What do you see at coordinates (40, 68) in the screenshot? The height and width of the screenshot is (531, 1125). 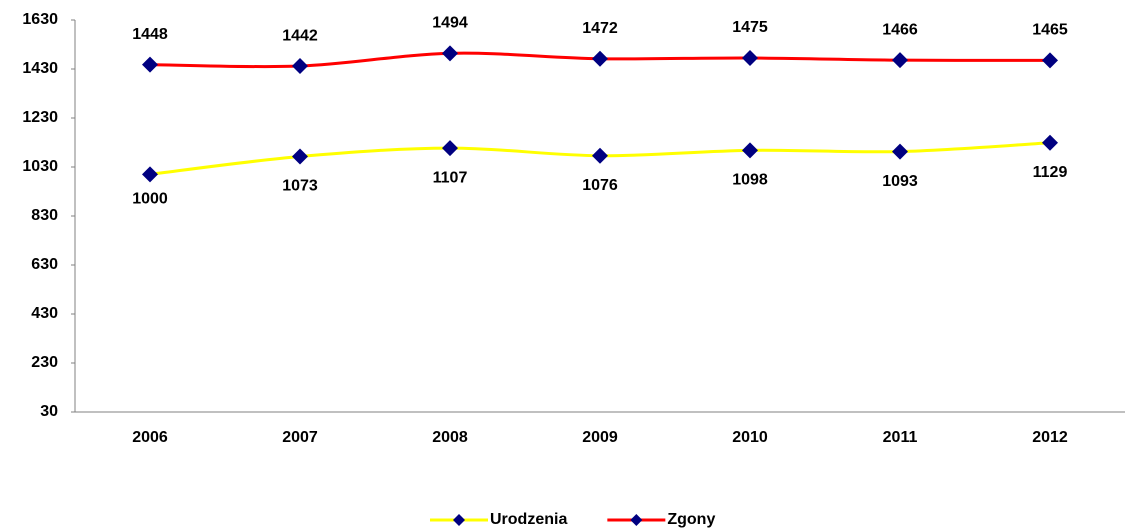 I see `y-tick-label: 1430` at bounding box center [40, 68].